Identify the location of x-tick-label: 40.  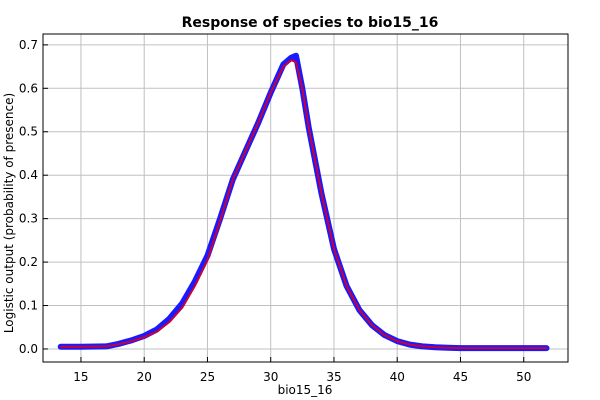
(397, 377).